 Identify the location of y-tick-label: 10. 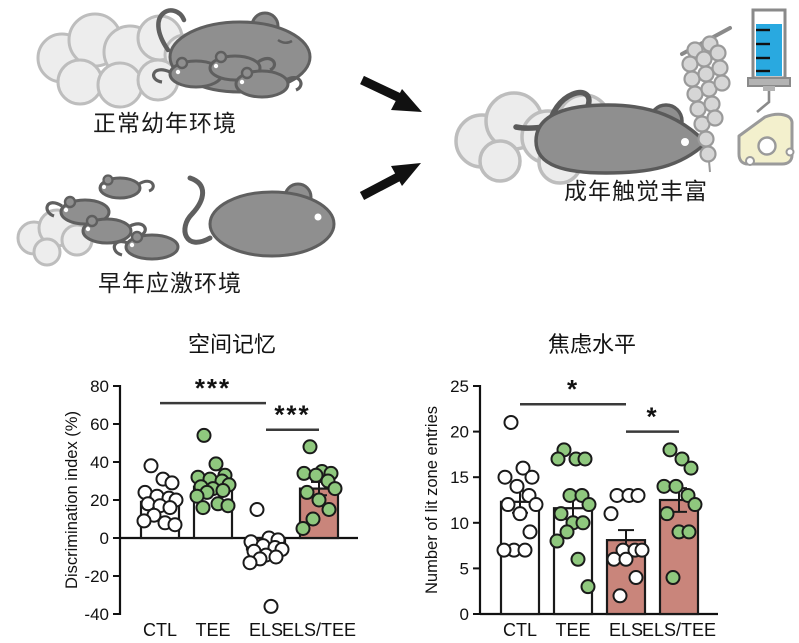
(459, 523).